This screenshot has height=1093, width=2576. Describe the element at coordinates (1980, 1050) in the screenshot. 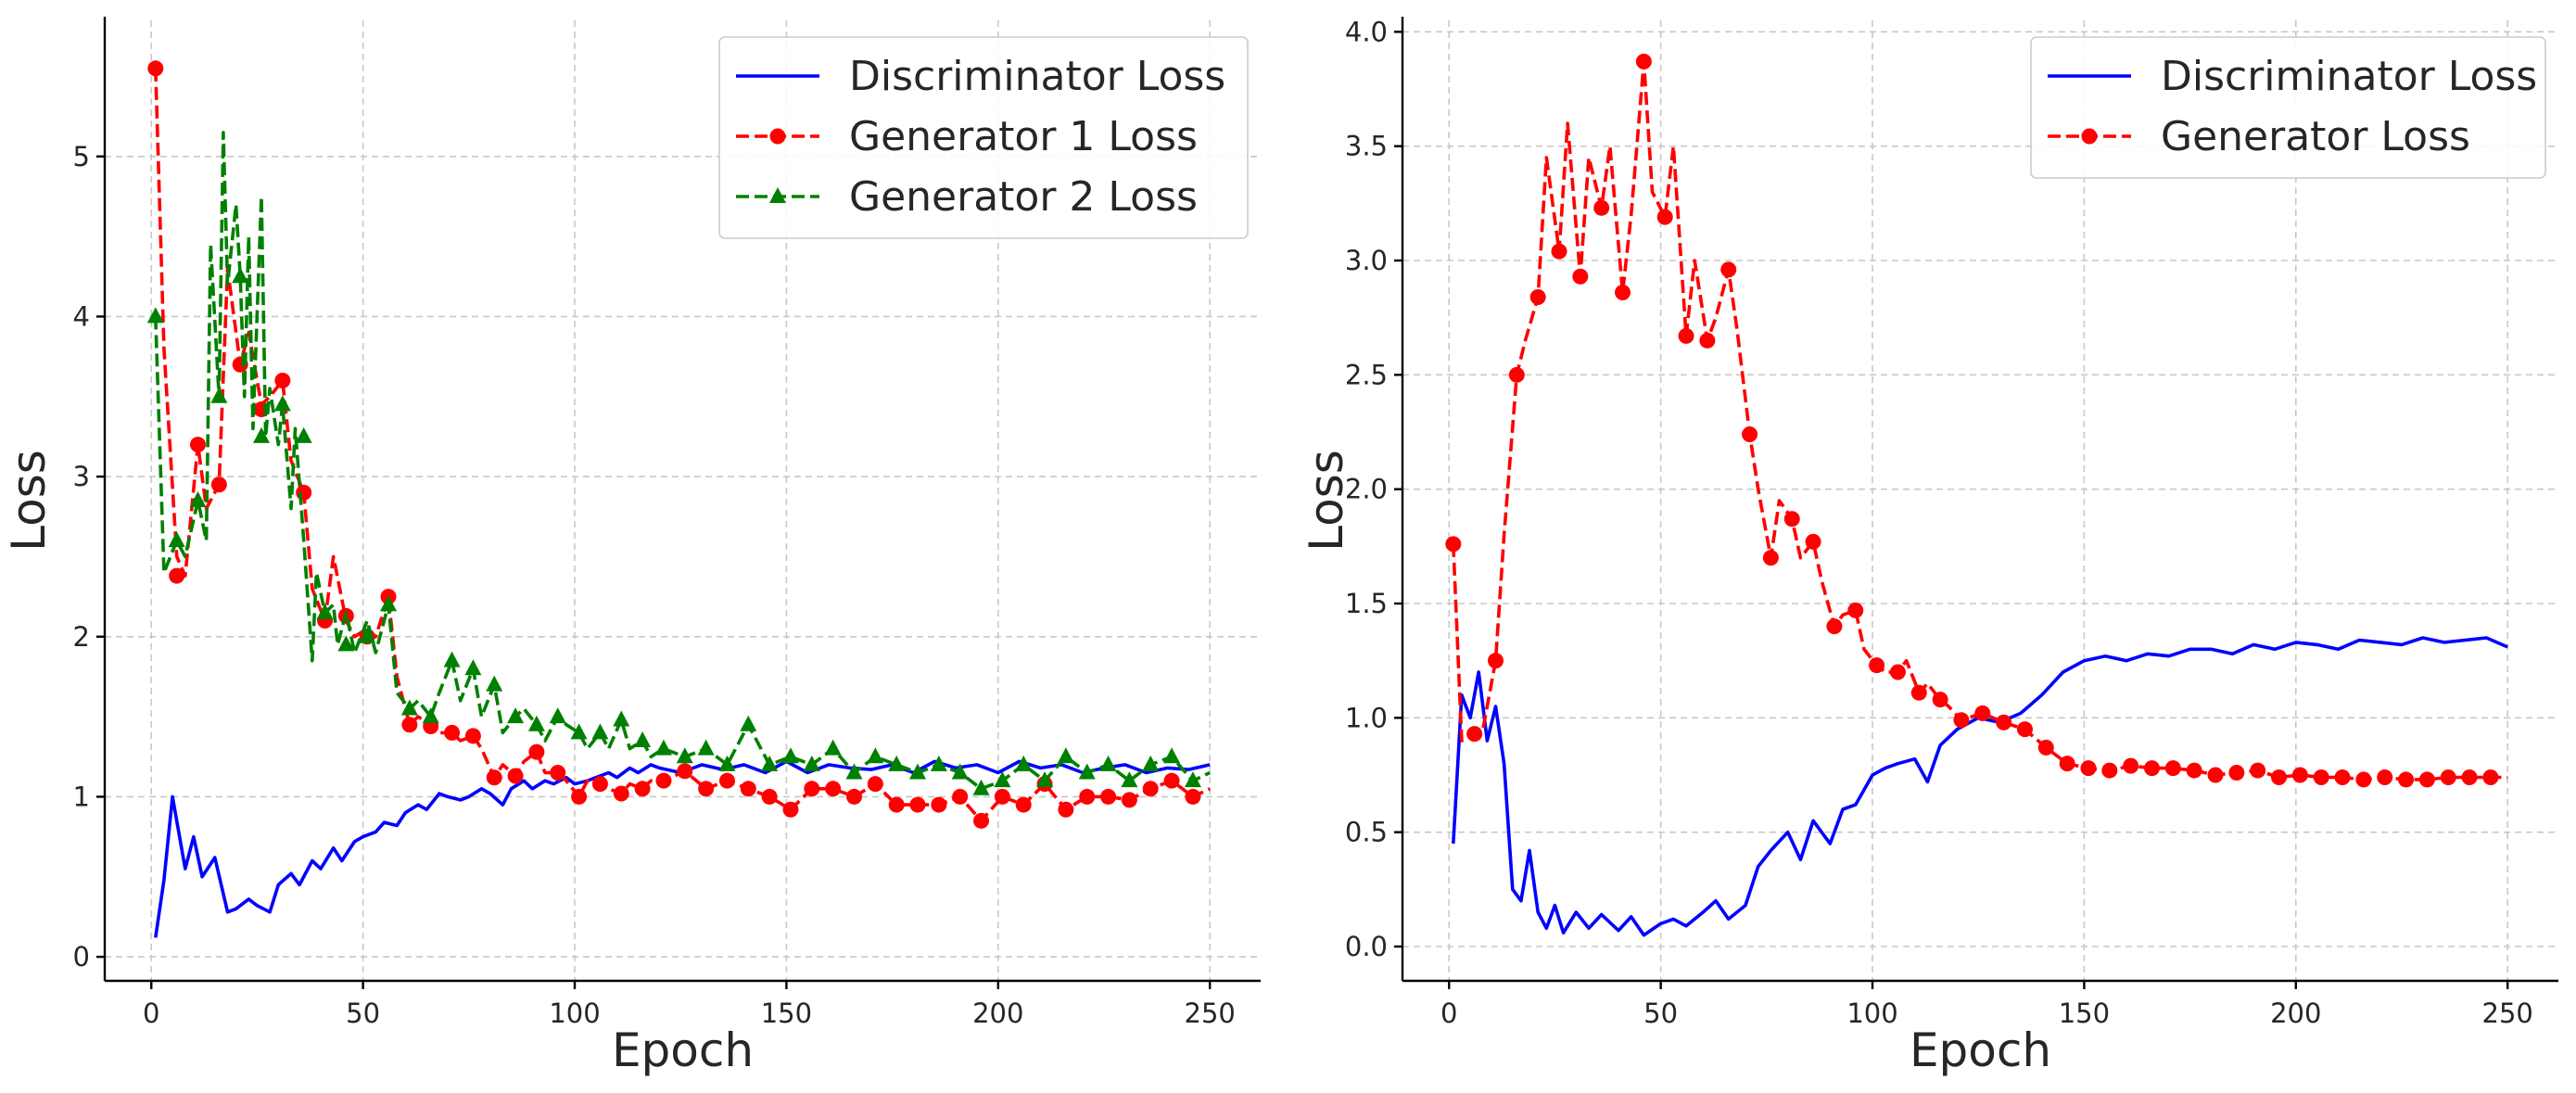

I see `x-axis-title: Epoch` at that location.